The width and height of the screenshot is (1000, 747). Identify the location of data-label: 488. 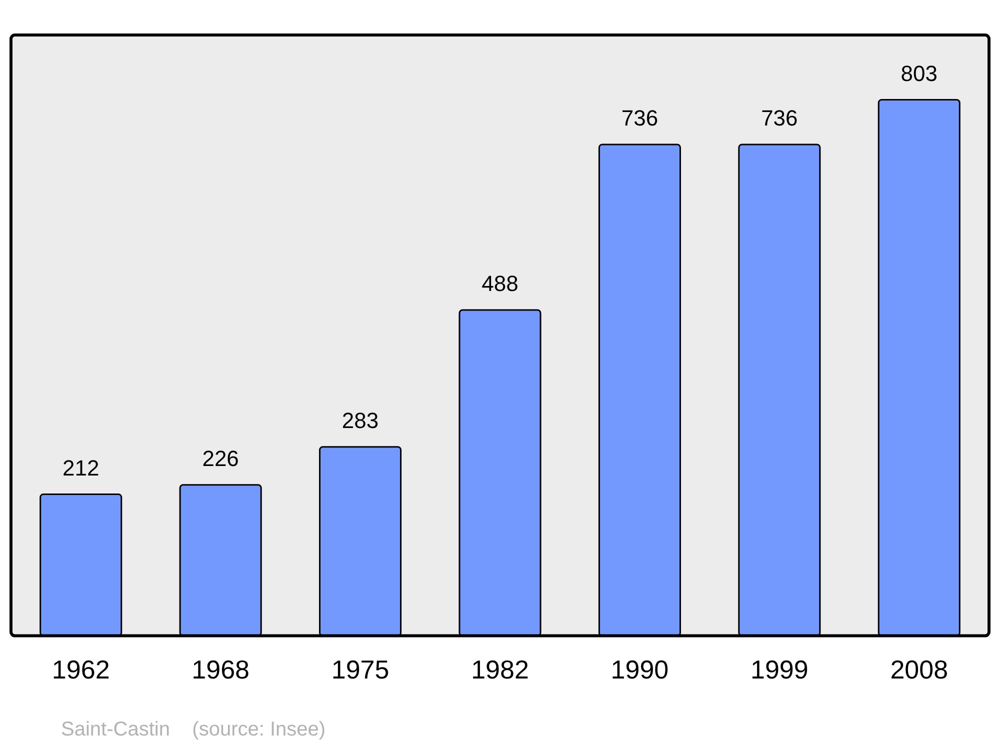
(500, 283).